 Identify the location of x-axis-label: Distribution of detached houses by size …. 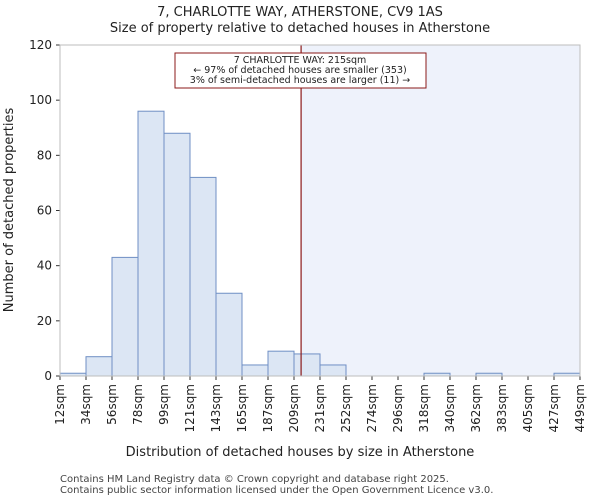
(300, 452).